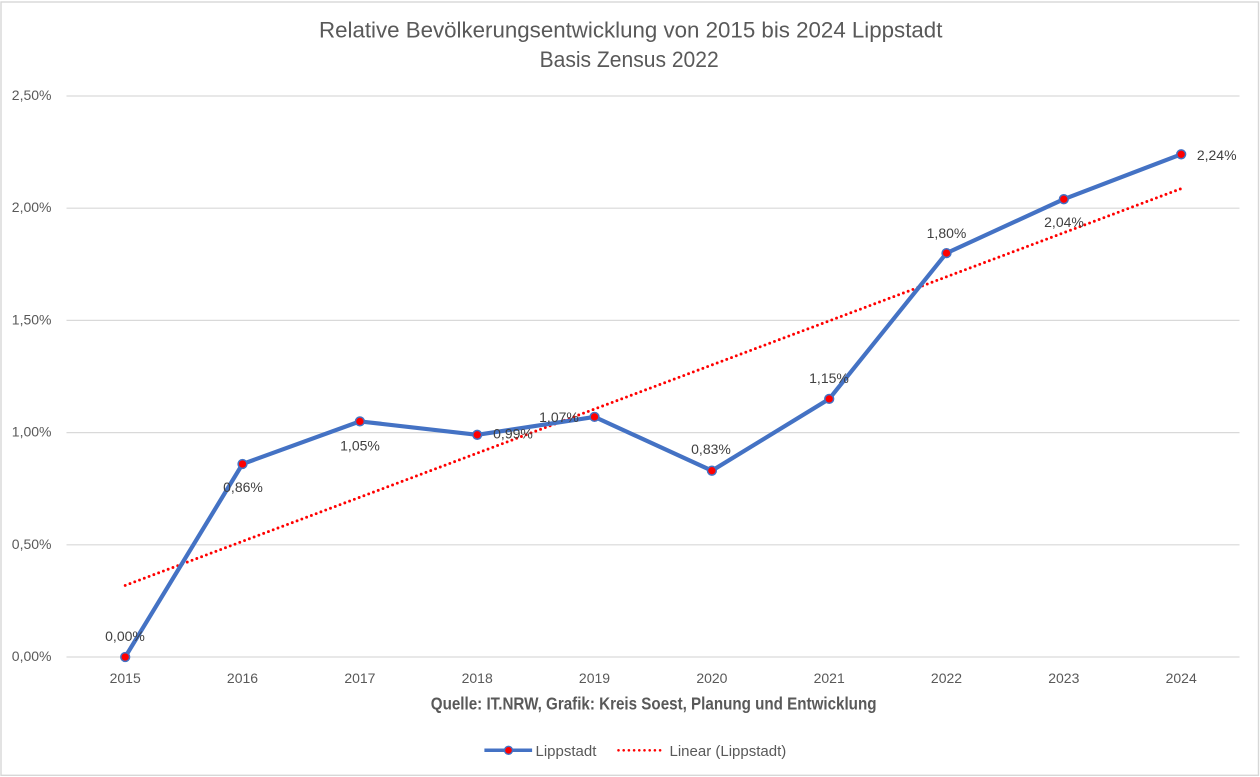 The image size is (1260, 777). What do you see at coordinates (829, 678) in the screenshot?
I see `svg-text: 2021` at bounding box center [829, 678].